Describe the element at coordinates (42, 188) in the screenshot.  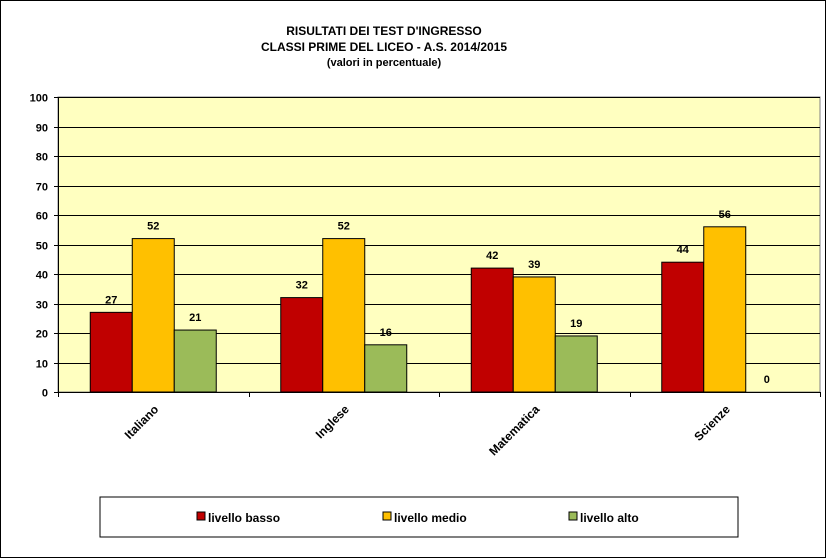
I see `y-tick-label: 70` at that location.